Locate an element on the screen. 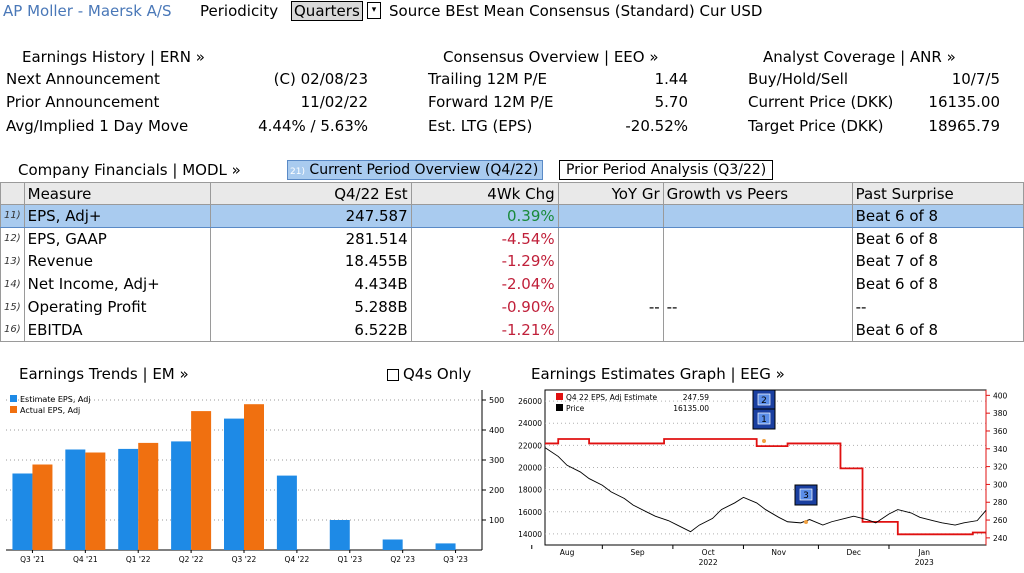  col-measure: Measure is located at coordinates (117, 193).